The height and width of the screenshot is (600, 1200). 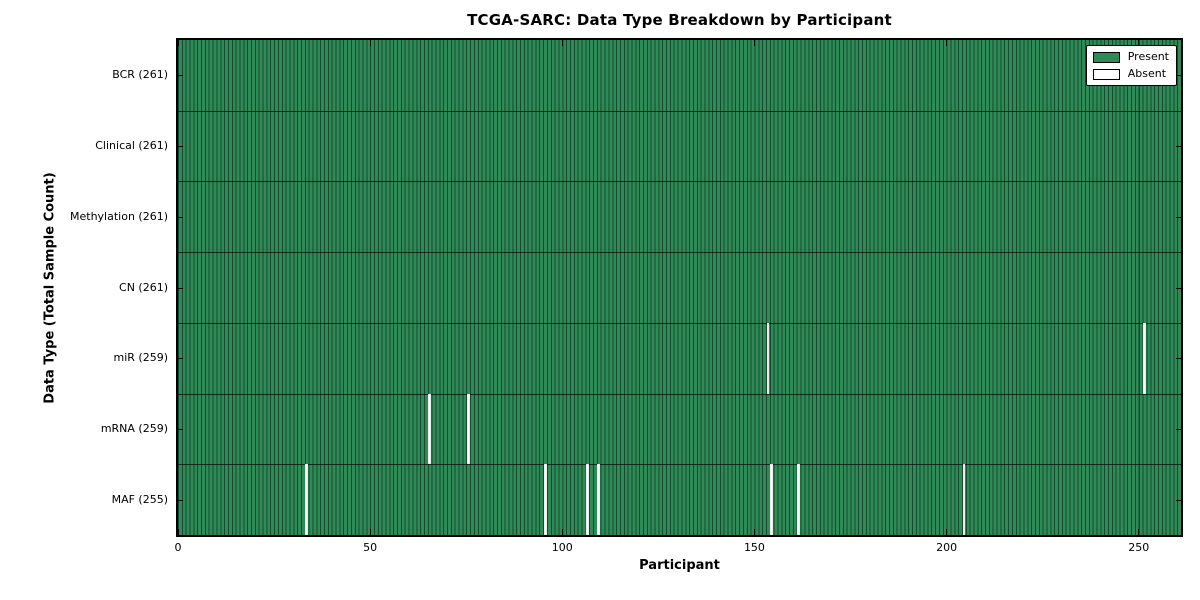 What do you see at coordinates (947, 547) in the screenshot?
I see `x-tick-label-200: 200` at bounding box center [947, 547].